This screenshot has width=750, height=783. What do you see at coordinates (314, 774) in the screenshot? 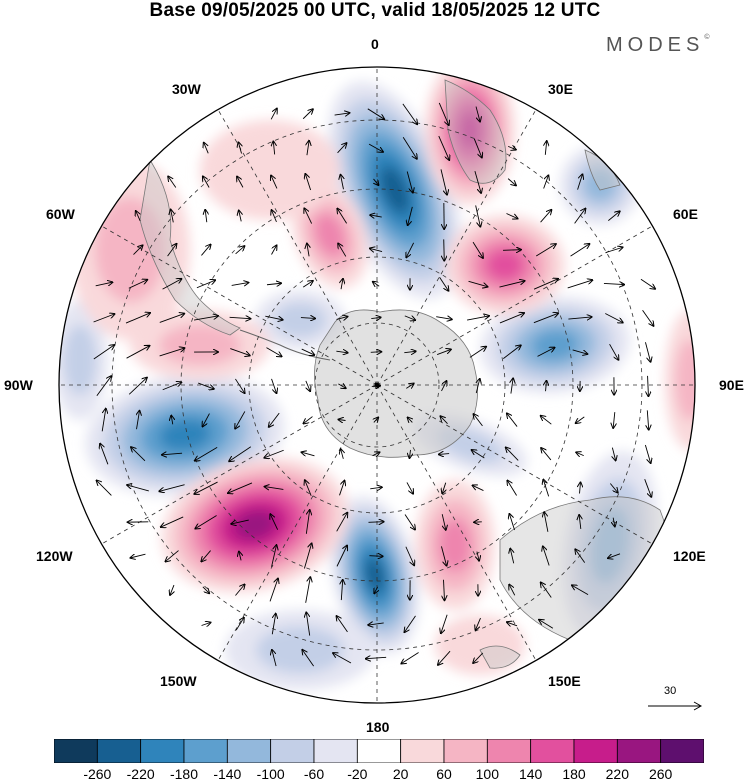
I see `colorbar-tick-label: -60` at bounding box center [314, 774].